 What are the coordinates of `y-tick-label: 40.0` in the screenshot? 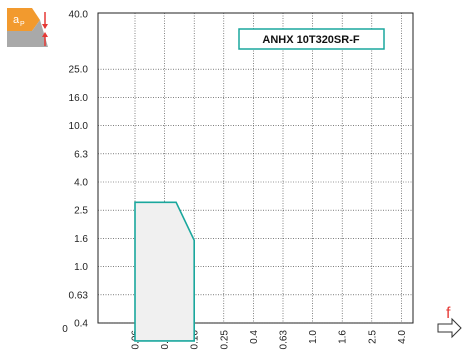 It's located at (79, 15).